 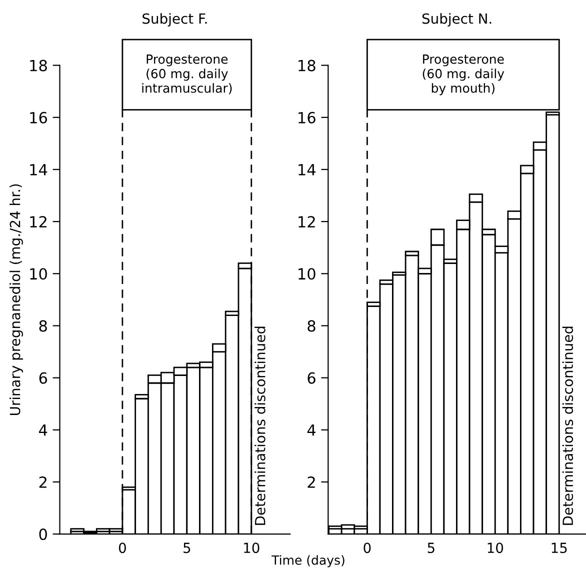 What do you see at coordinates (16, 300) in the screenshot?
I see `y-axis-title: Urinary pregnanediol (mg./24 hr.)` at bounding box center [16, 300].